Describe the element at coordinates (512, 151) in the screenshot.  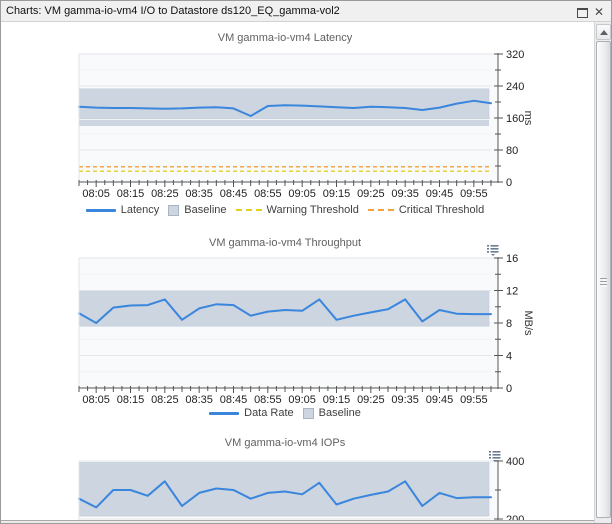
I see `svg-text: 80` at that location.